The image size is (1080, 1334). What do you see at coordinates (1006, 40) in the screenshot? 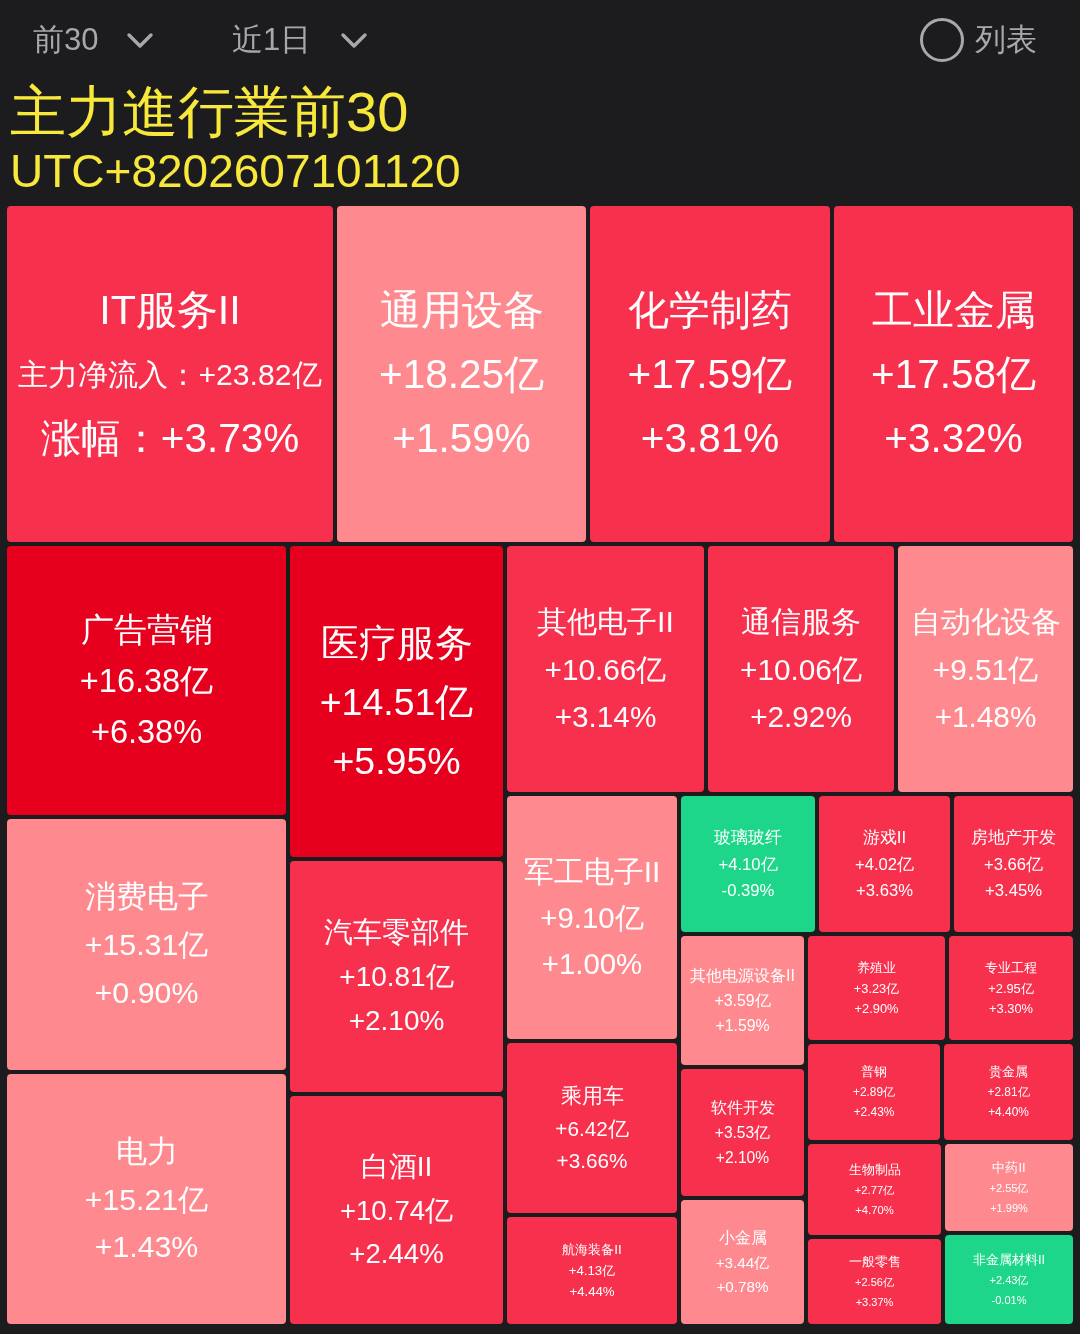
I see `text: 列表` at bounding box center [1006, 40].